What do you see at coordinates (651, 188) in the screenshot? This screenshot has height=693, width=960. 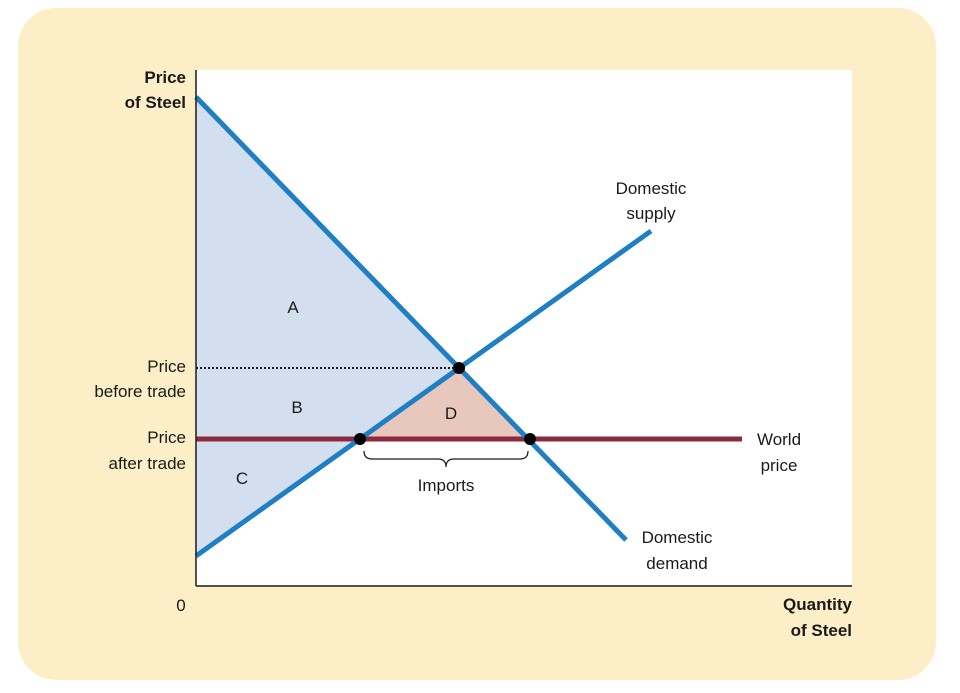 I see `supply-label-line1: Domestic` at bounding box center [651, 188].